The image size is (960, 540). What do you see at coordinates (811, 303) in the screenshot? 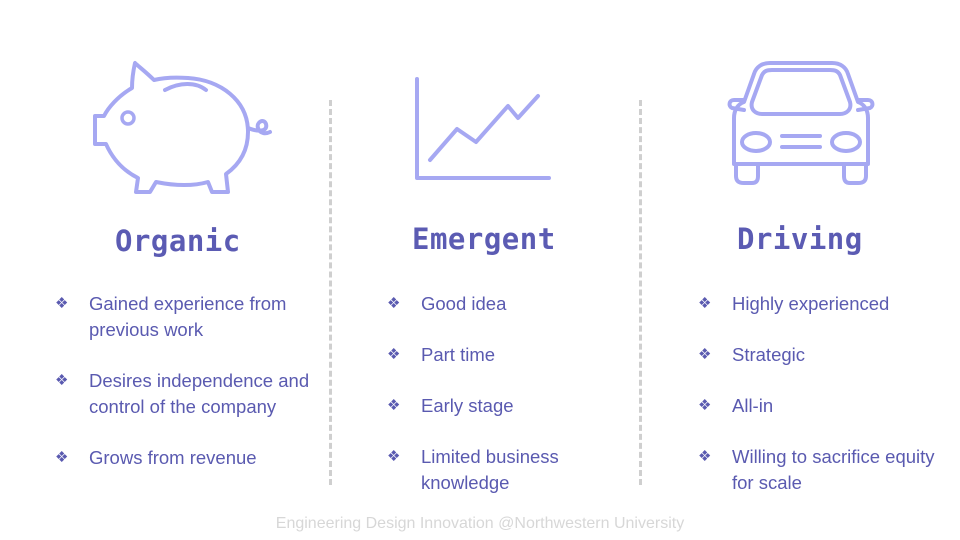
I see `bullet-text: Highly experienced` at bounding box center [811, 303].